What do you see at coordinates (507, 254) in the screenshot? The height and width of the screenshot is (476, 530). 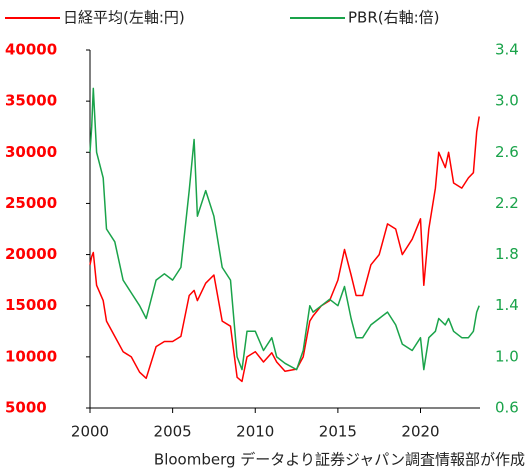 I see `y2-tick-label: 1.8` at bounding box center [507, 254].